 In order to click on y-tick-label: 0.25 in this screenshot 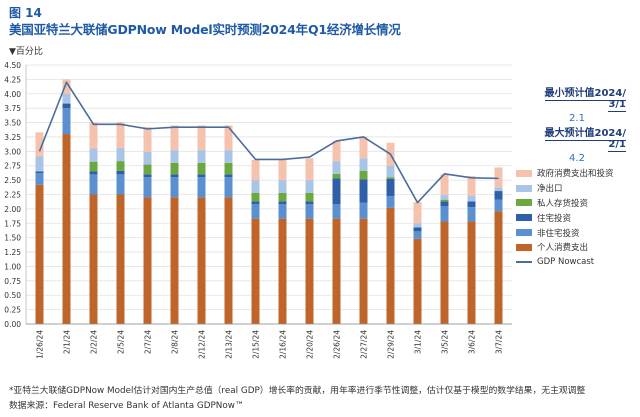, I will do `click(12, 310)`.